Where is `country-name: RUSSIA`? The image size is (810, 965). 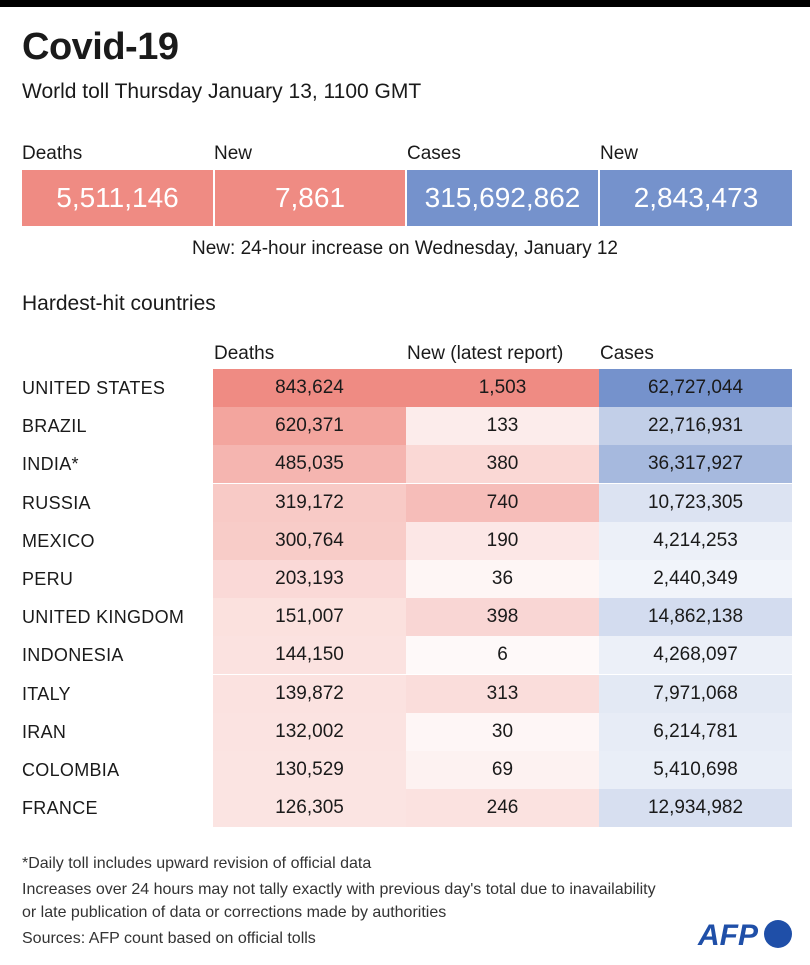
country-name: RUSSIA is located at coordinates (56, 502).